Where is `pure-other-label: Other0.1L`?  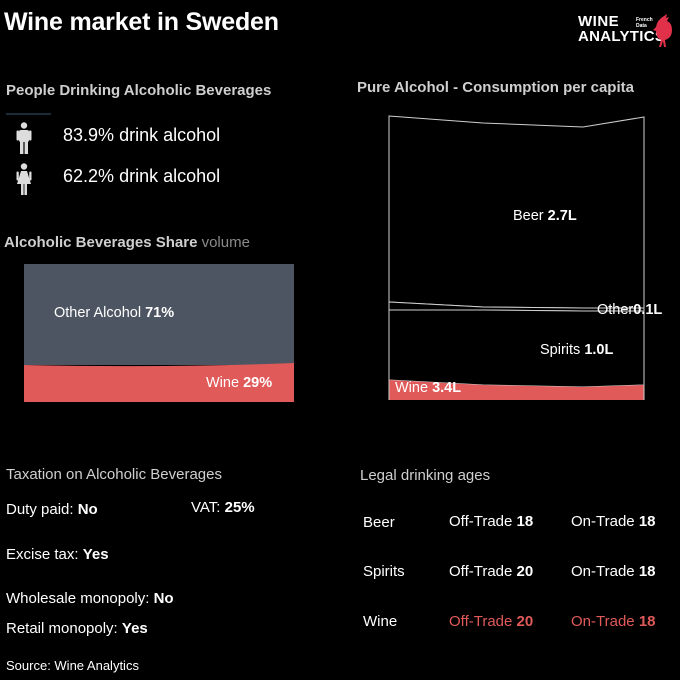 pure-other-label: Other0.1L is located at coordinates (629, 310).